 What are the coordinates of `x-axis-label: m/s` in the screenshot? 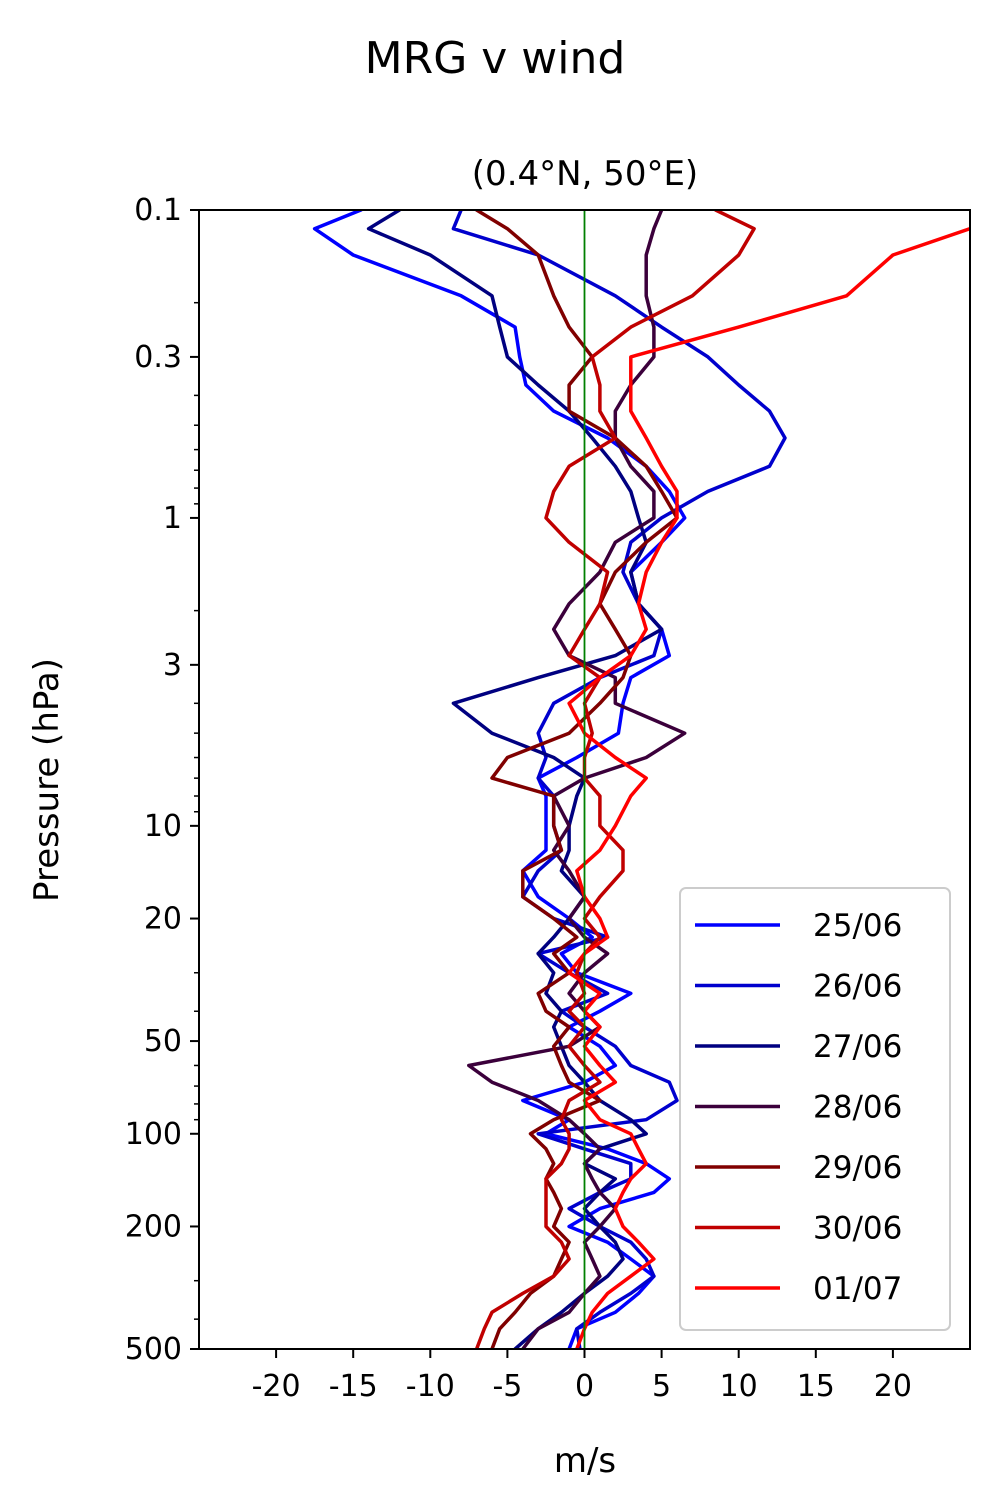 It's located at (585, 1461).